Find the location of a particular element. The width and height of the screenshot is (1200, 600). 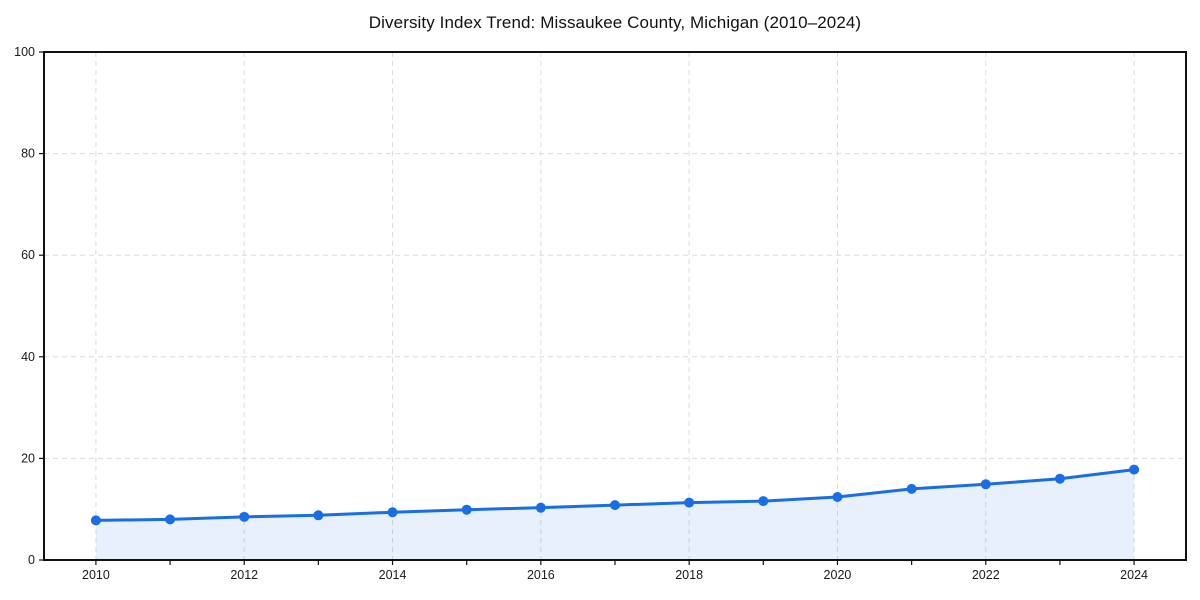

y-tick-label: 80 is located at coordinates (28, 154).